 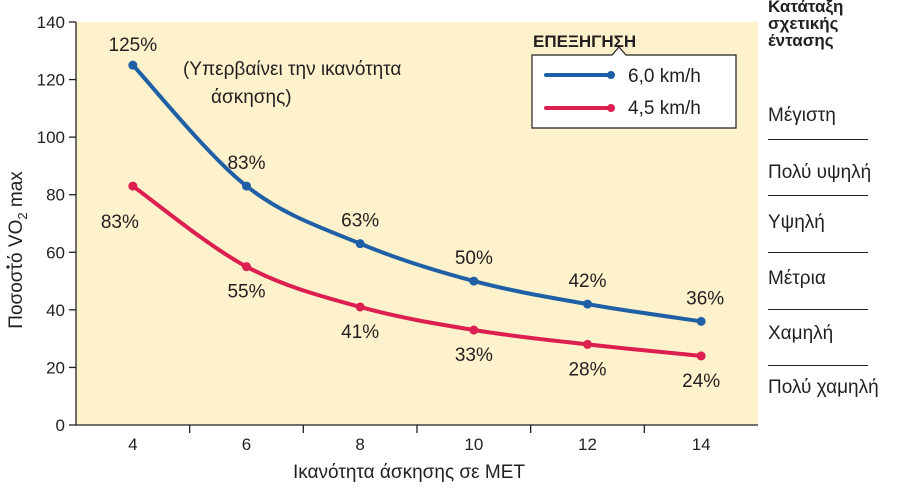 What do you see at coordinates (823, 387) in the screenshot?
I see `intensity-level-very-low: Πολύ χαμηλή` at bounding box center [823, 387].